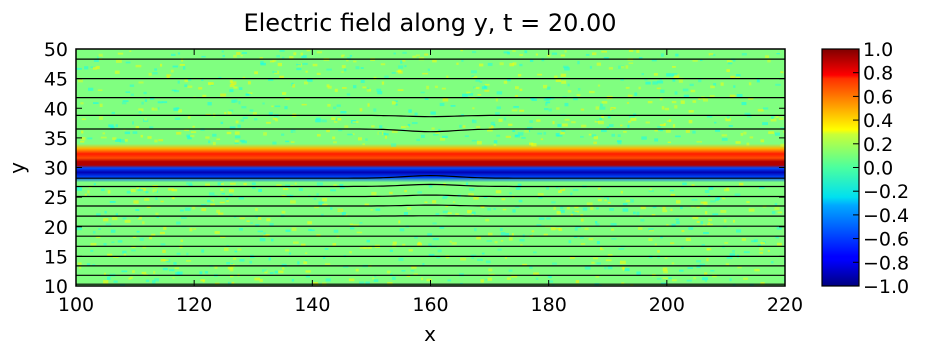 The image size is (929, 351). I want to click on colorbar-tick-label: 0.2, so click(878, 145).